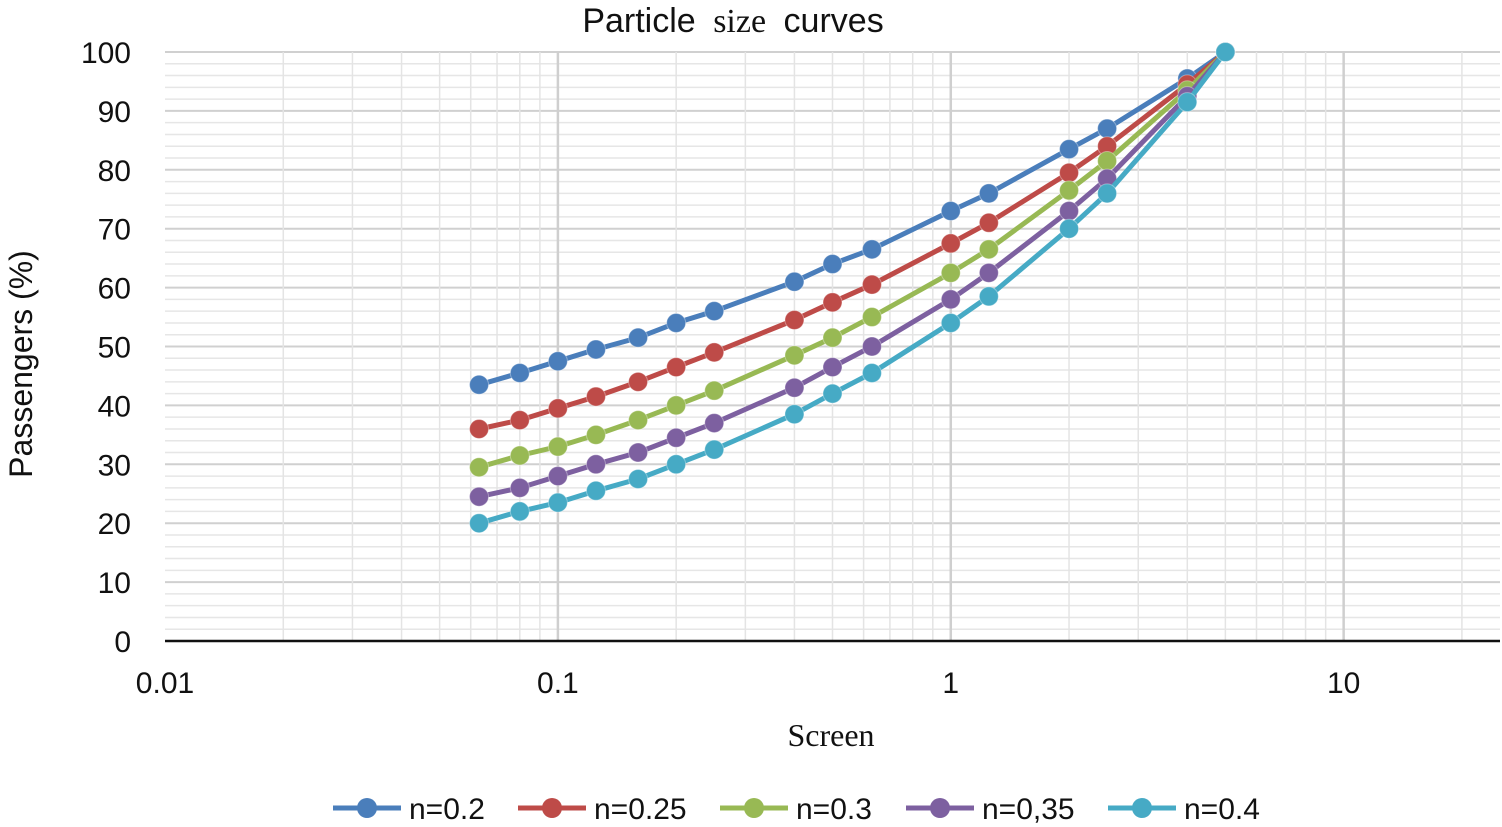 Image resolution: width=1502 pixels, height=827 pixels. Describe the element at coordinates (1343, 683) in the screenshot. I see `x-tick-label: 10` at that location.